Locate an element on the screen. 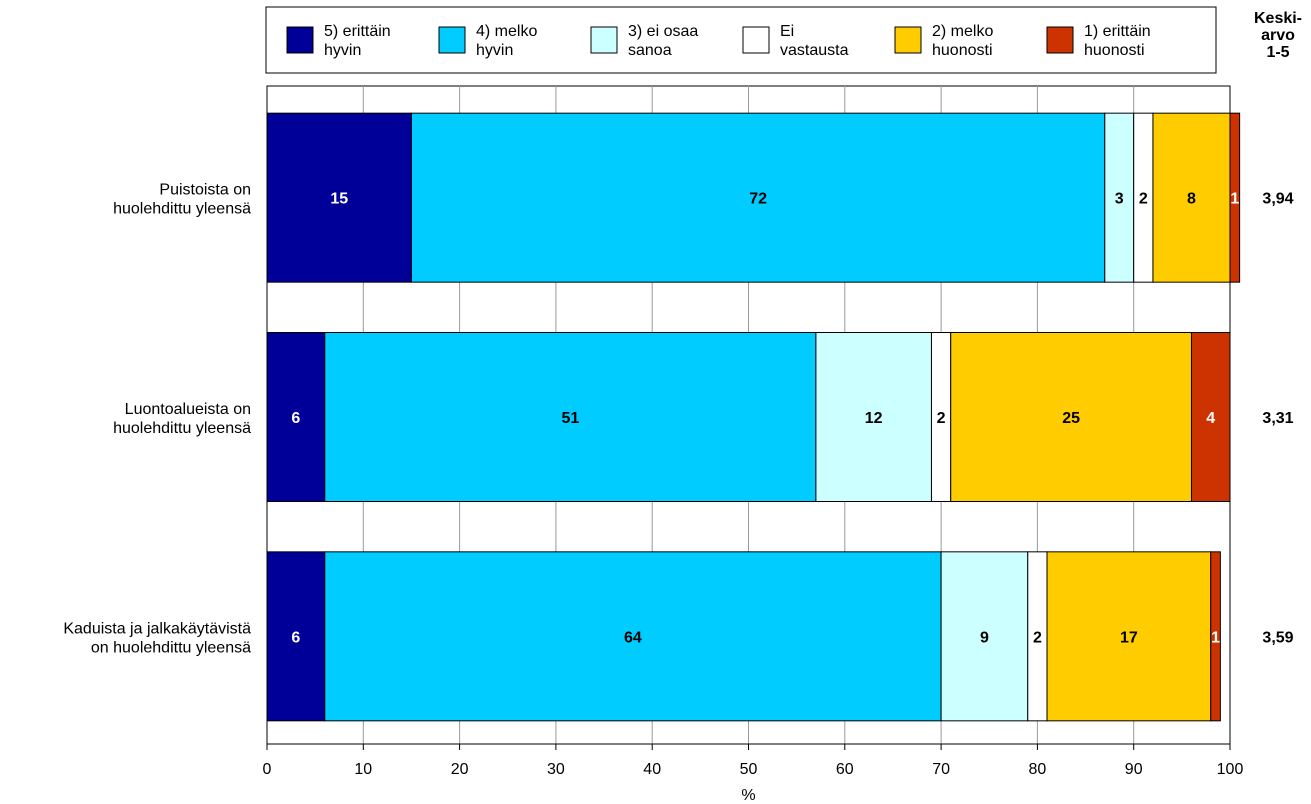 This screenshot has width=1311, height=804. legend-label: Ei vastausta is located at coordinates (814, 41).